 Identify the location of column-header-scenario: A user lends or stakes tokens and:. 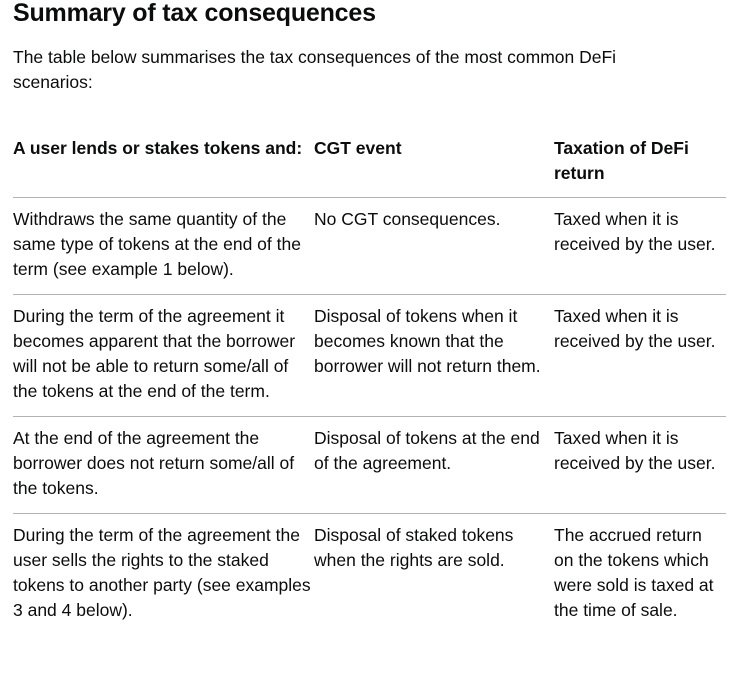
(163, 167).